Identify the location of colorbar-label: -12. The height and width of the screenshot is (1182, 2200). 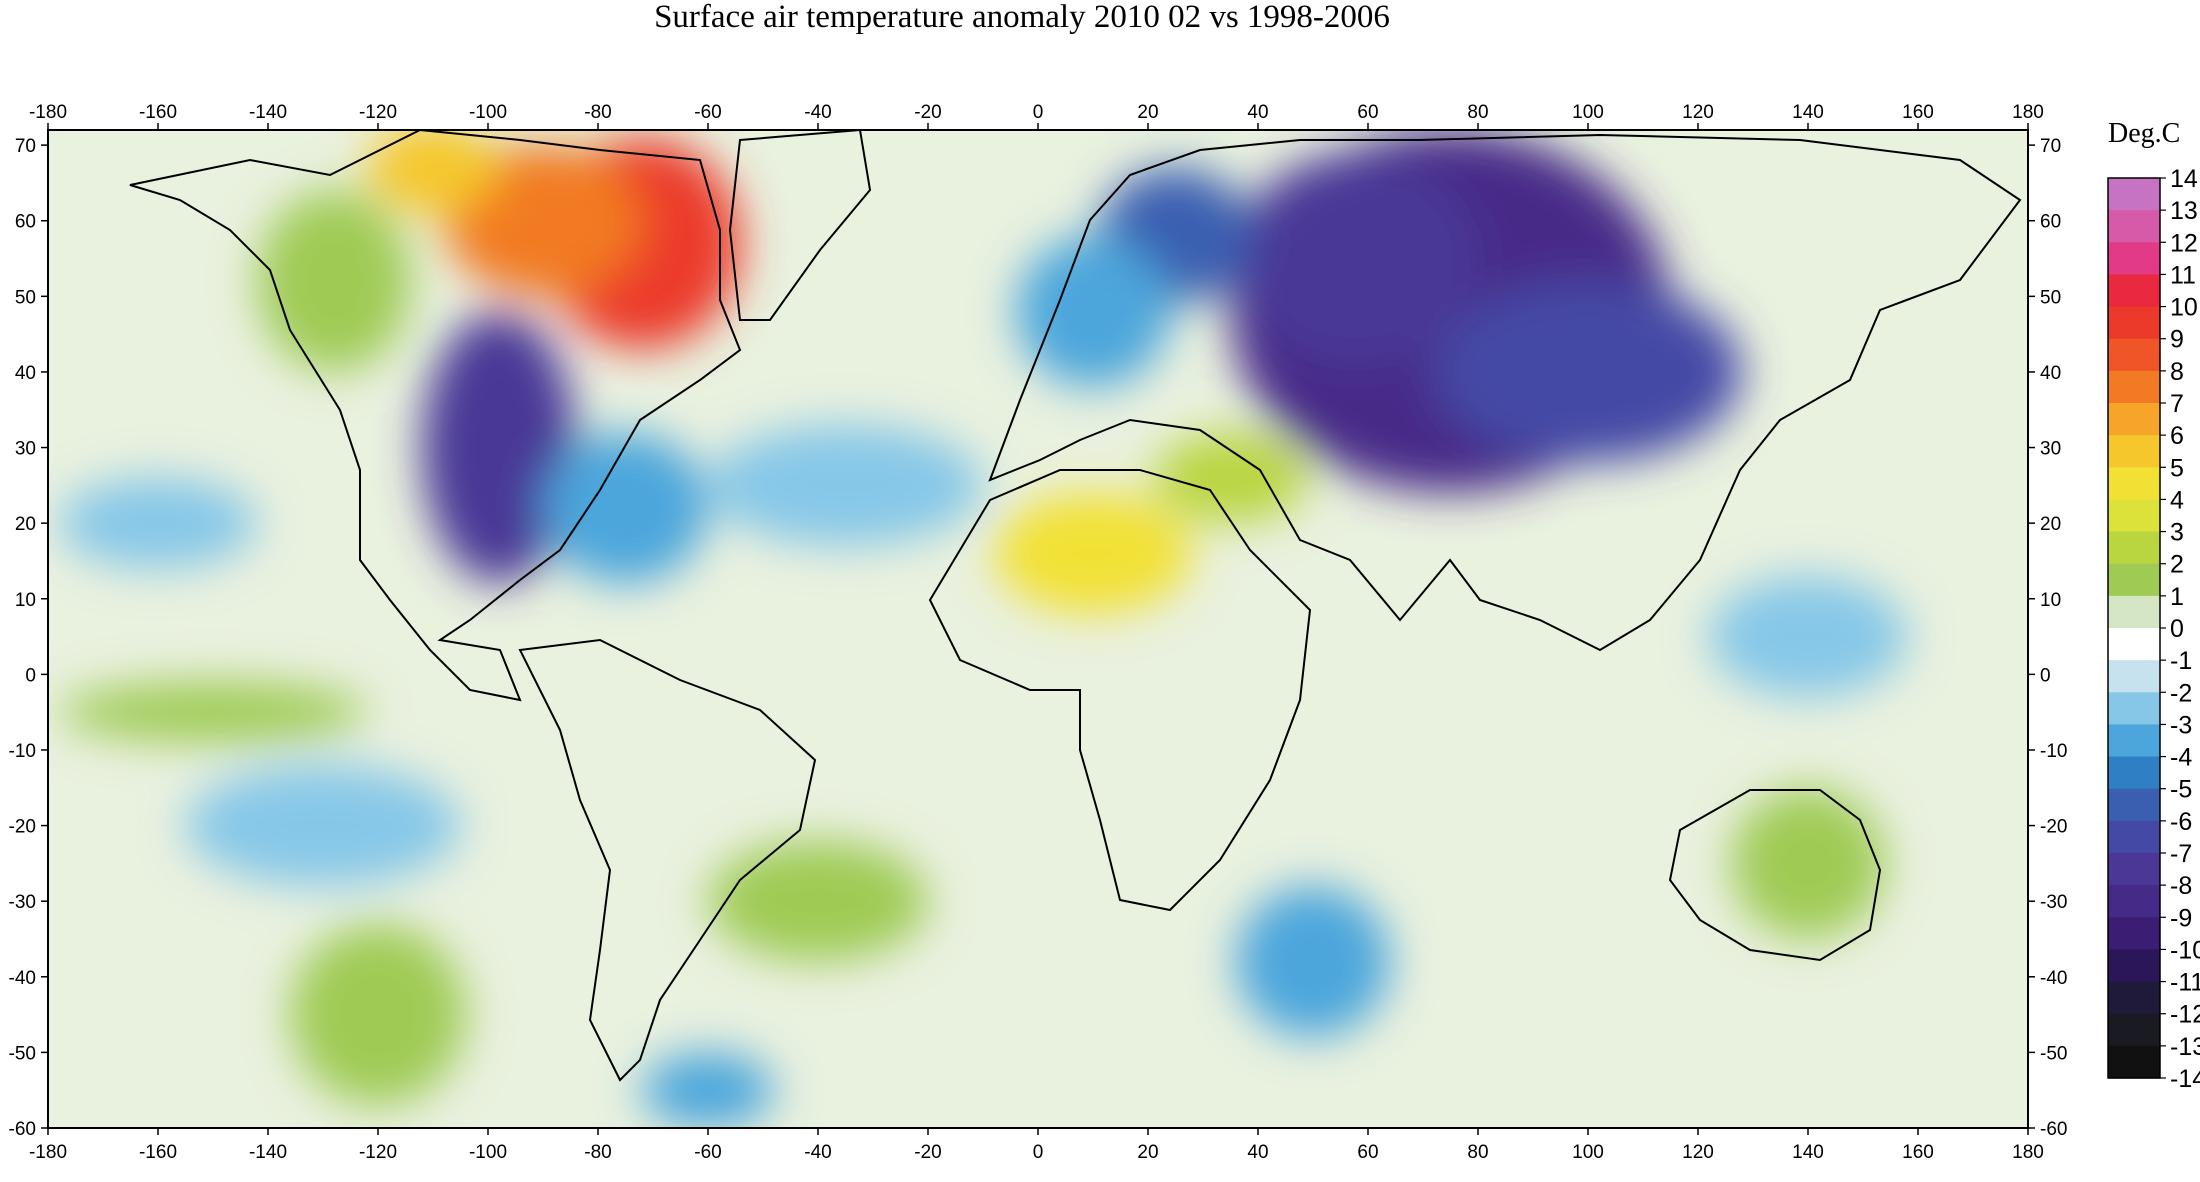
(2185, 1015).